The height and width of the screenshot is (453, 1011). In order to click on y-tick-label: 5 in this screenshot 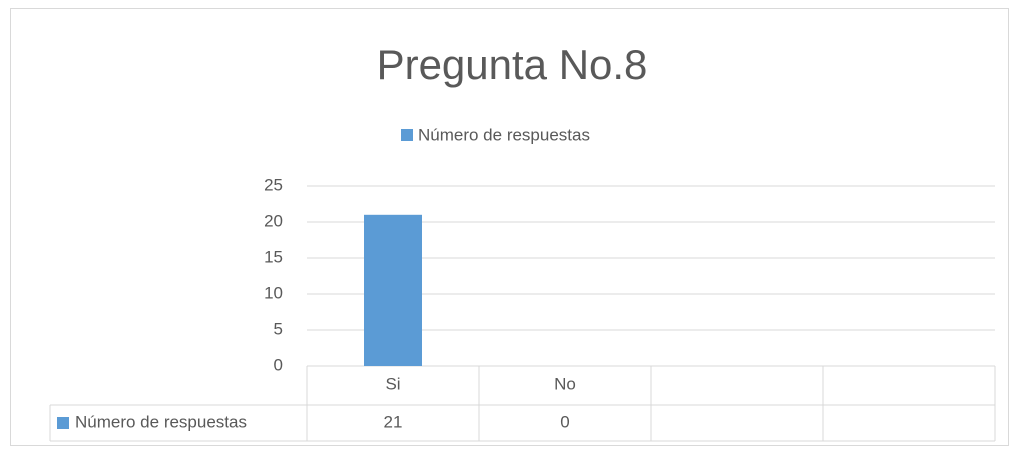, I will do `click(278, 328)`.